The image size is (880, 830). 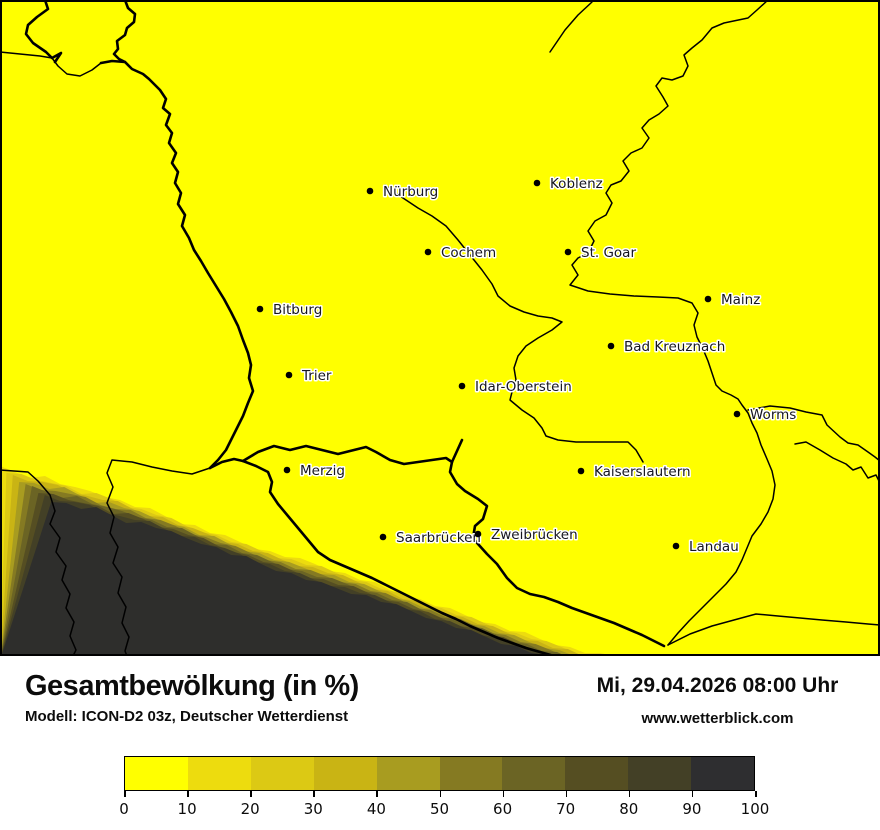 What do you see at coordinates (316, 376) in the screenshot?
I see `city-label: Trier` at bounding box center [316, 376].